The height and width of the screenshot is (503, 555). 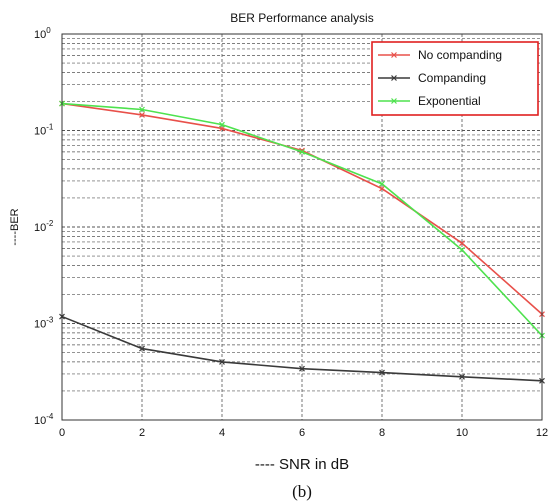 I want to click on x-axis-label: ---- SNR in dB, so click(x=302, y=464).